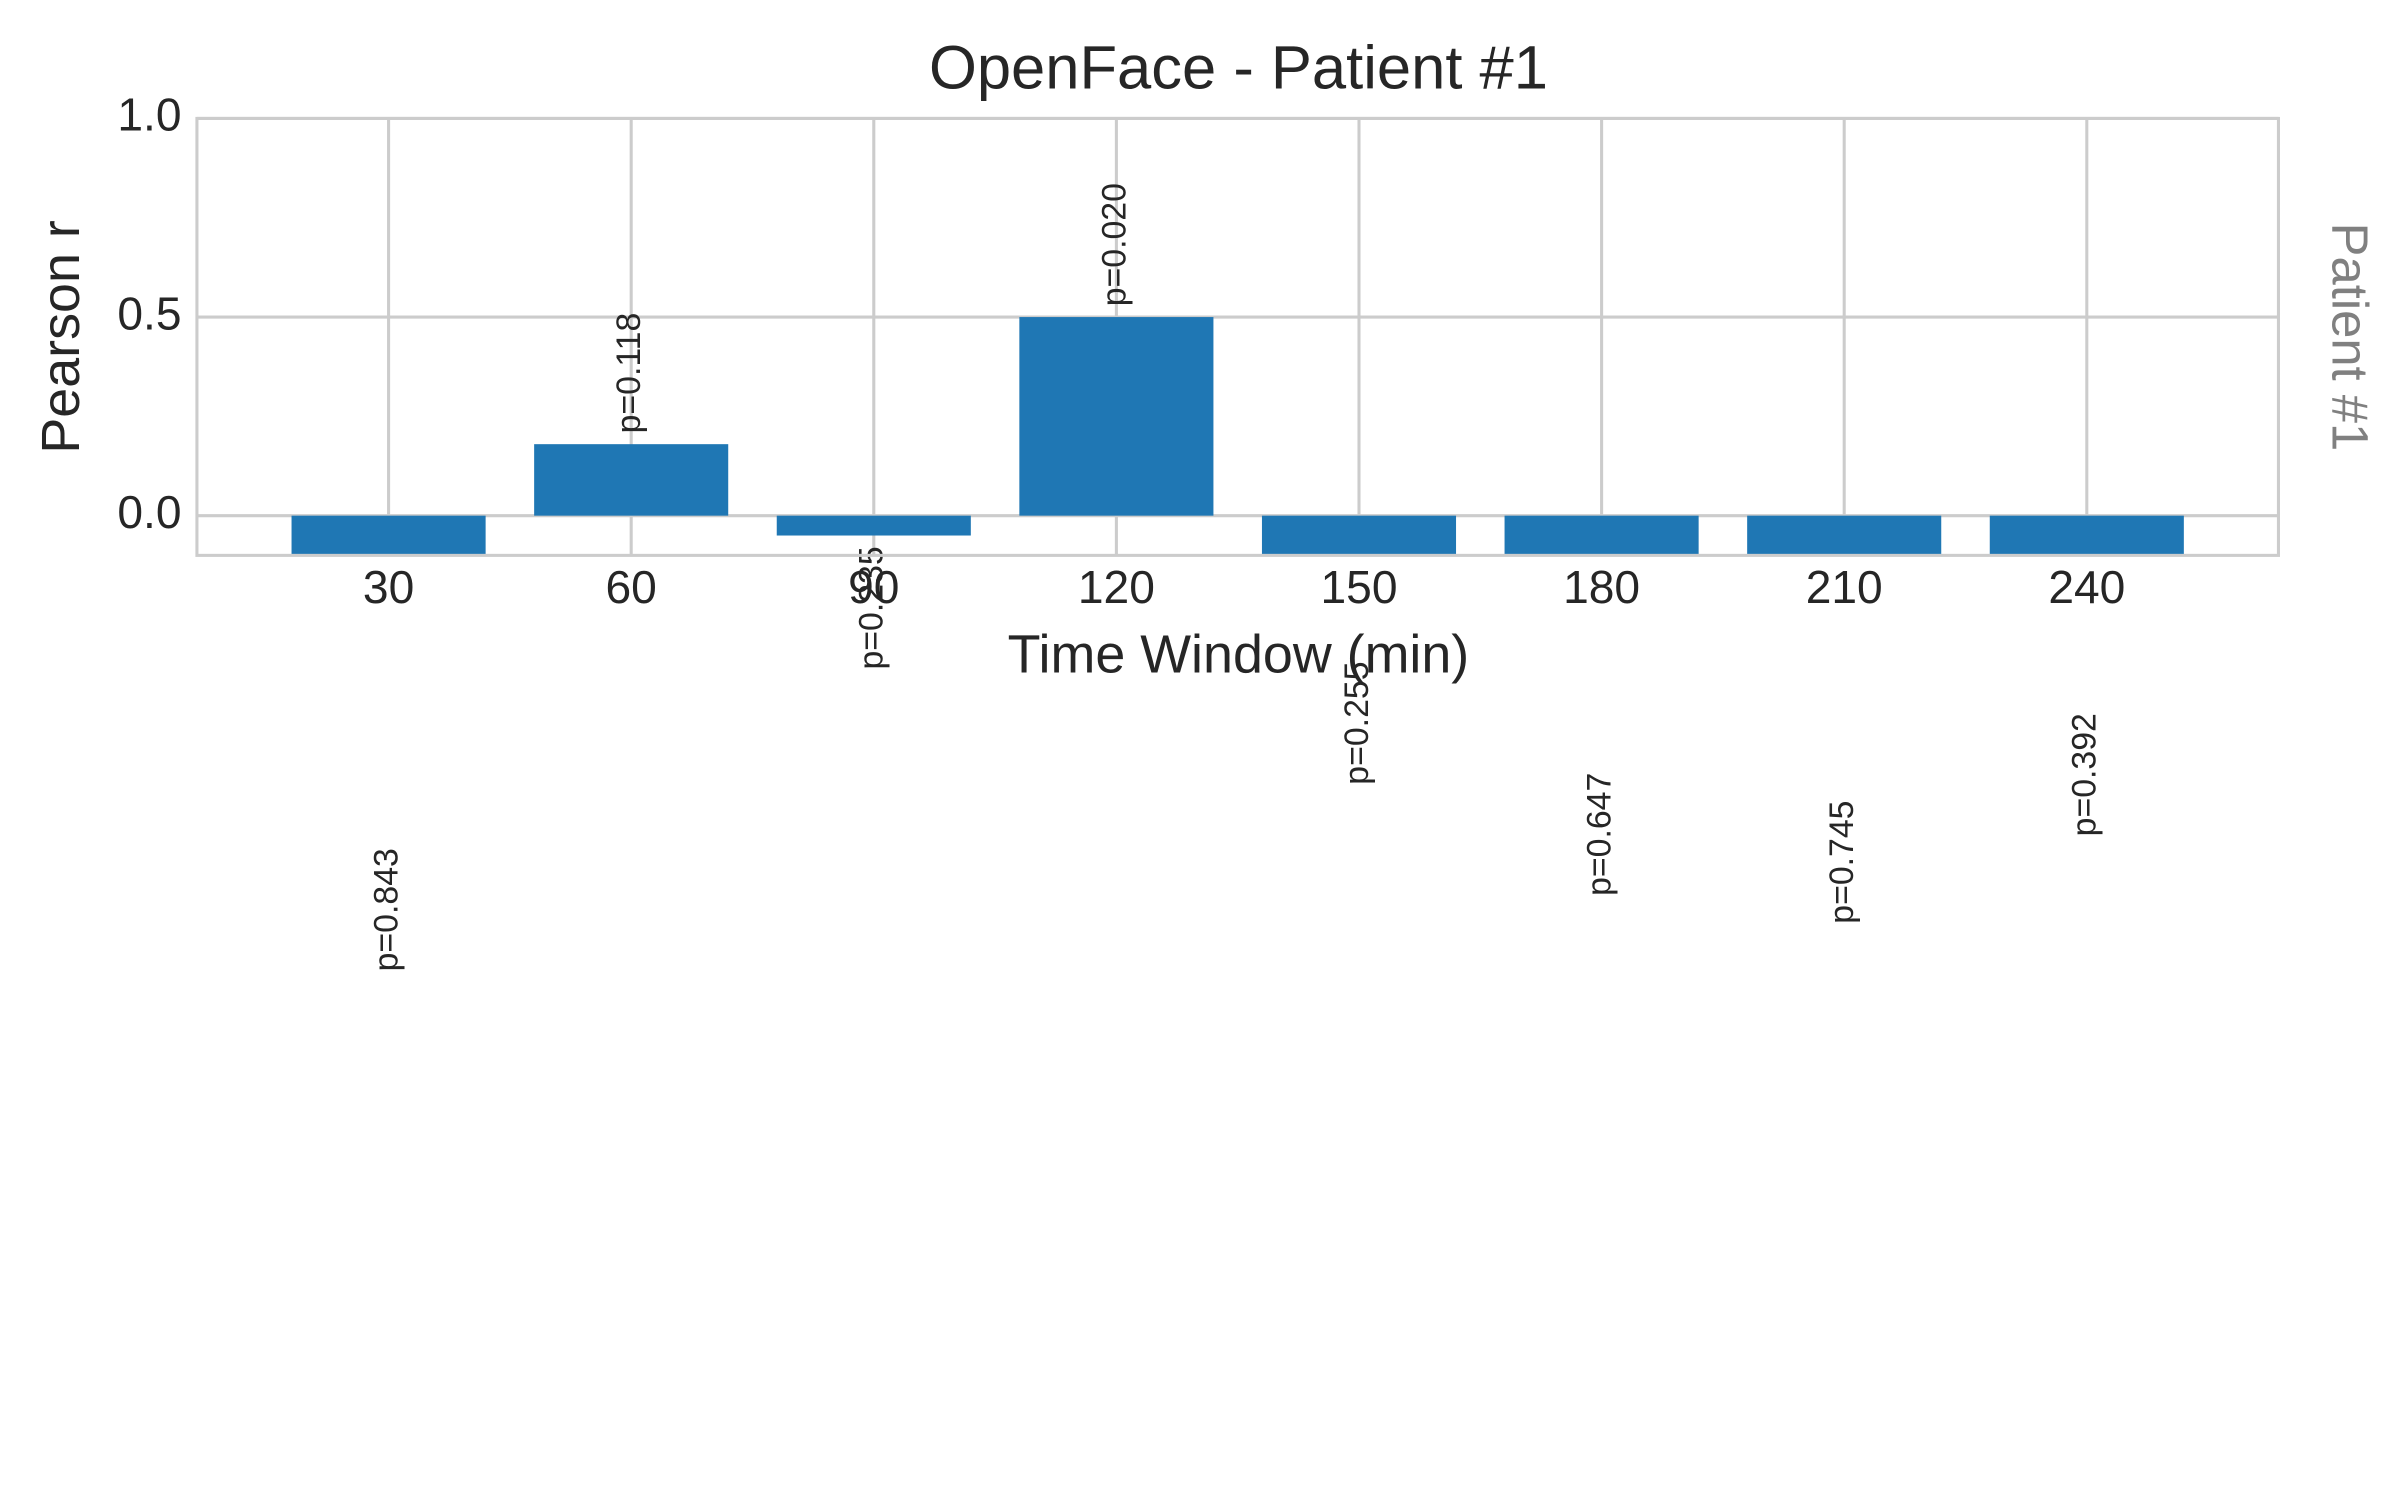  What do you see at coordinates (1237, 436) in the screenshot?
I see `plot-area` at bounding box center [1237, 436].